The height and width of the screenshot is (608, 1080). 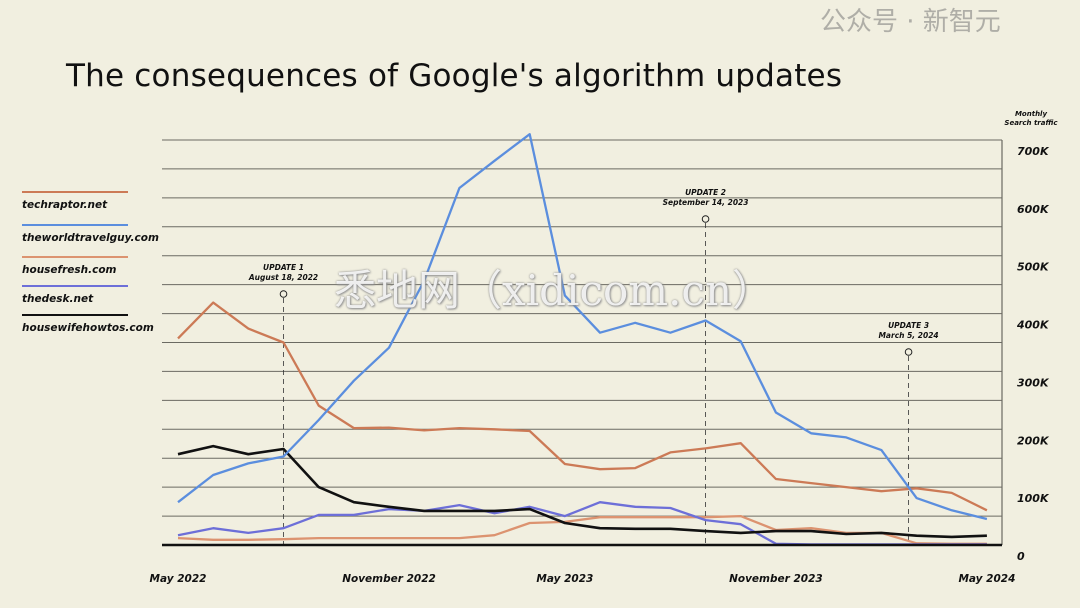 What do you see at coordinates (564, 579) in the screenshot?
I see `x-tick-label: May 2023` at bounding box center [564, 579].